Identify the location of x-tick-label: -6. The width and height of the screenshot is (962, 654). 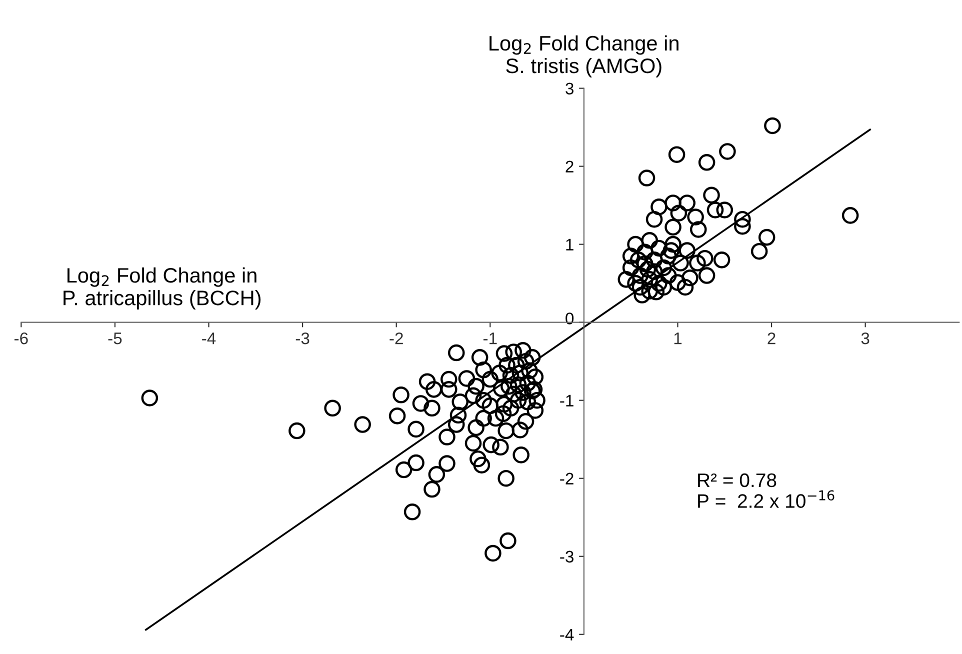
(21, 338).